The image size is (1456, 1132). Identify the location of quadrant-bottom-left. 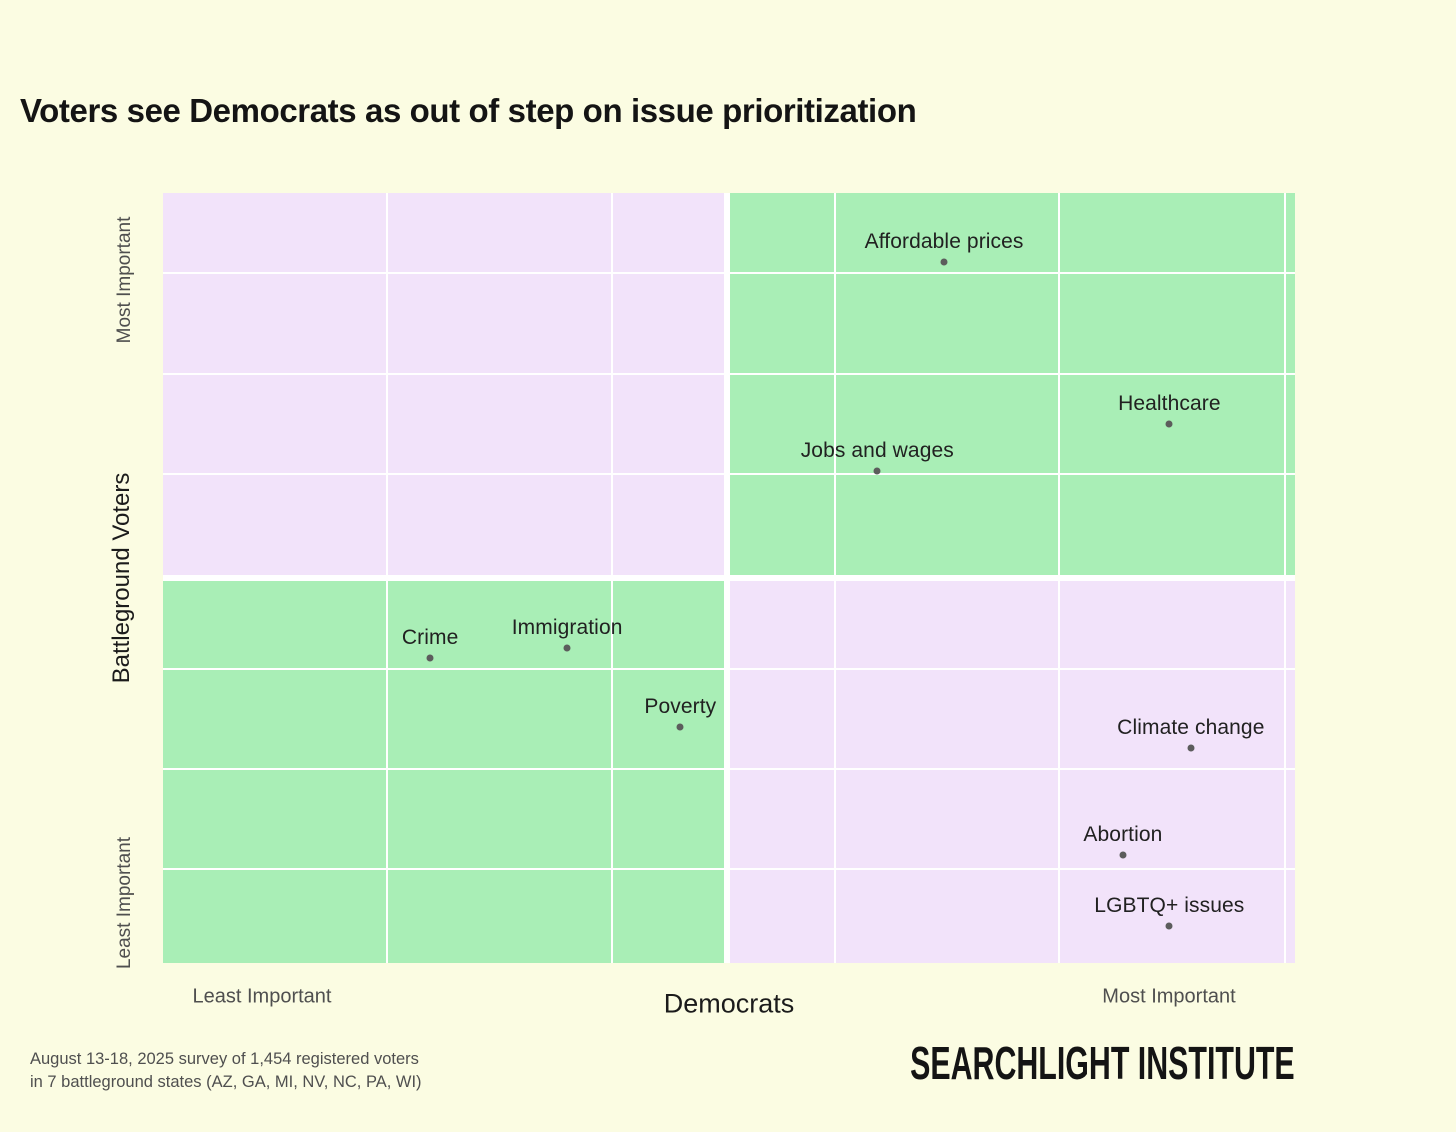
(445, 770).